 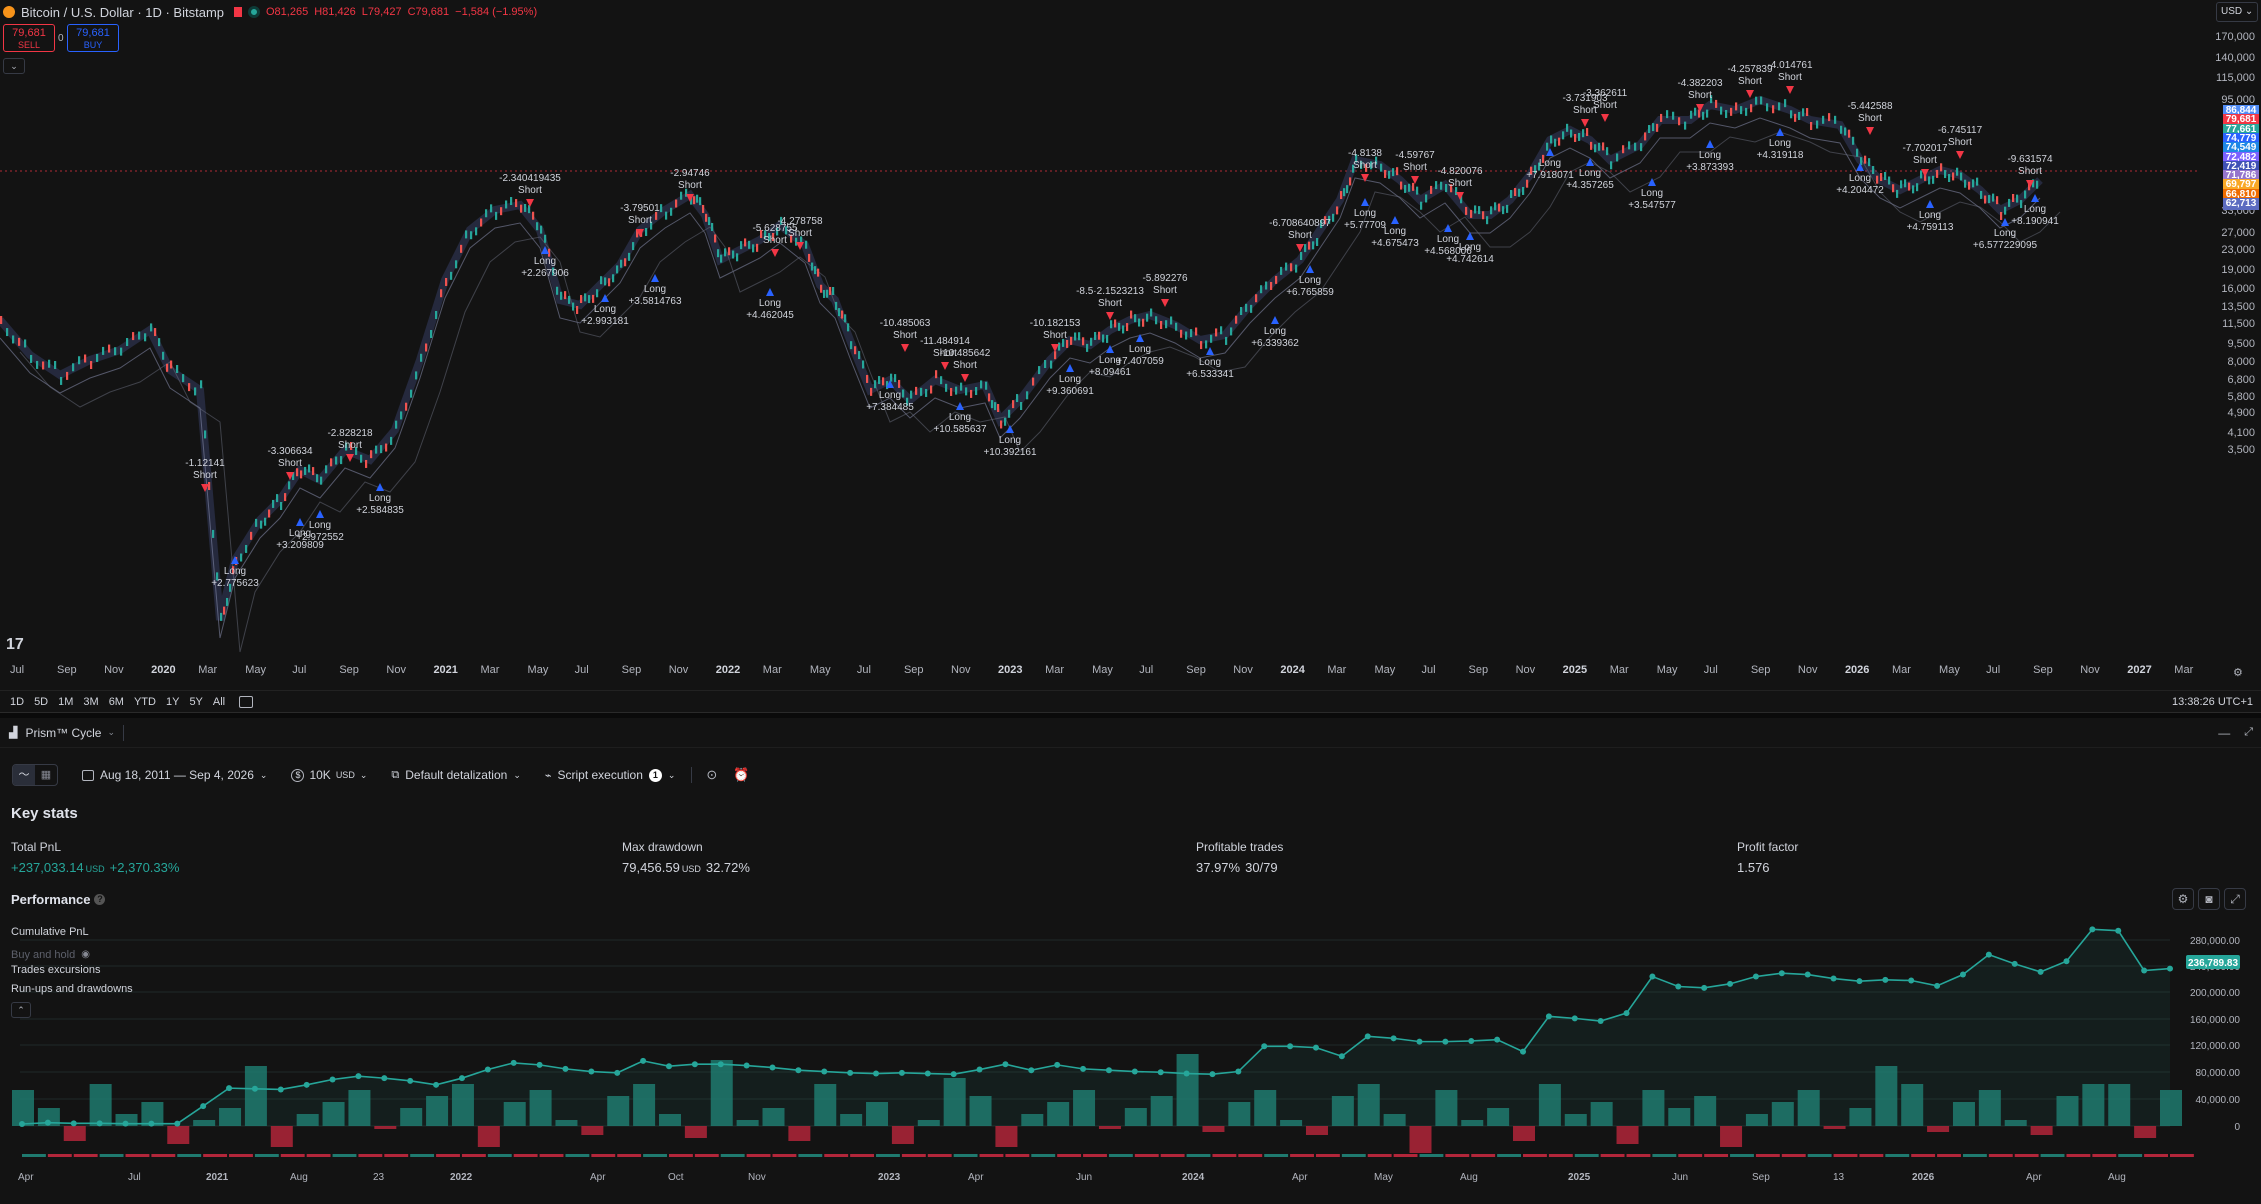 What do you see at coordinates (122, 12) in the screenshot?
I see `symbol-title: Bitcoin / U.S. Dollar · 1D · Bitstamp` at bounding box center [122, 12].